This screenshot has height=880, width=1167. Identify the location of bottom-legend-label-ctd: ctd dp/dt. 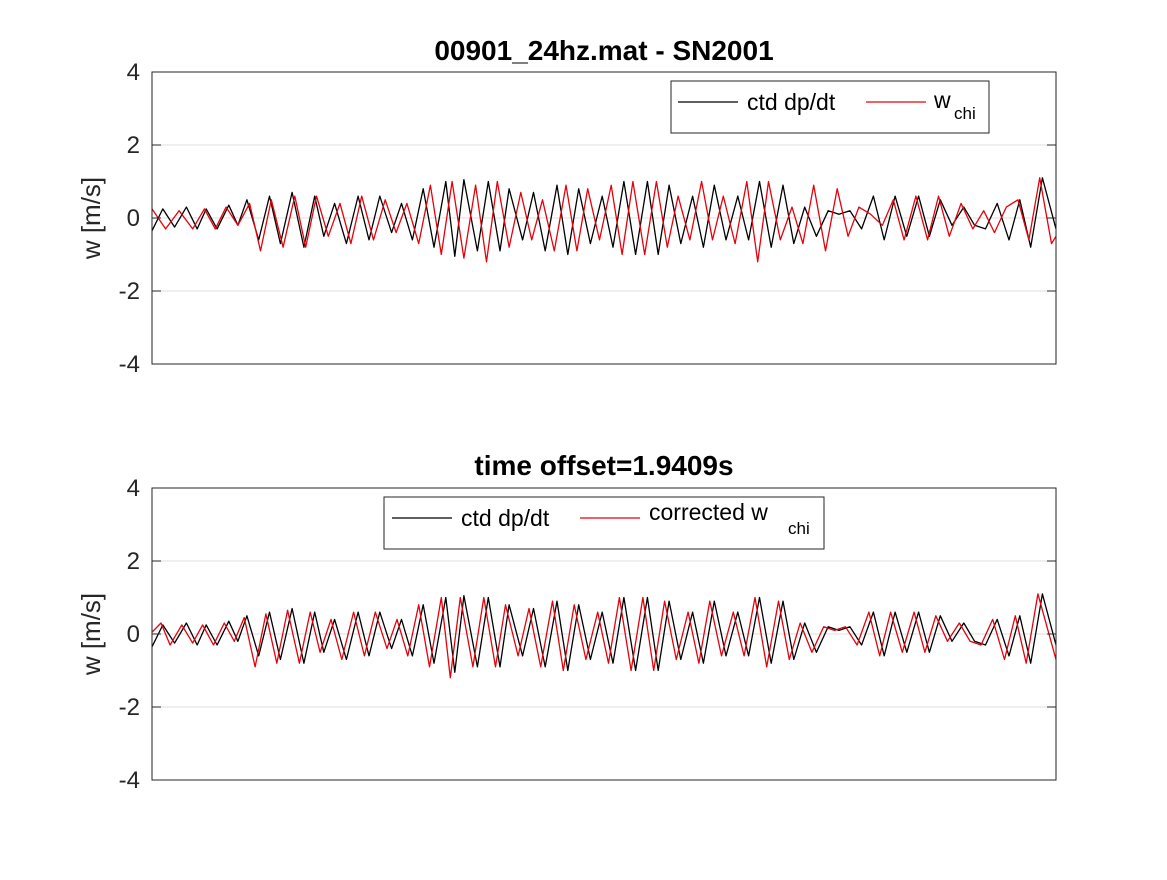
(505, 518).